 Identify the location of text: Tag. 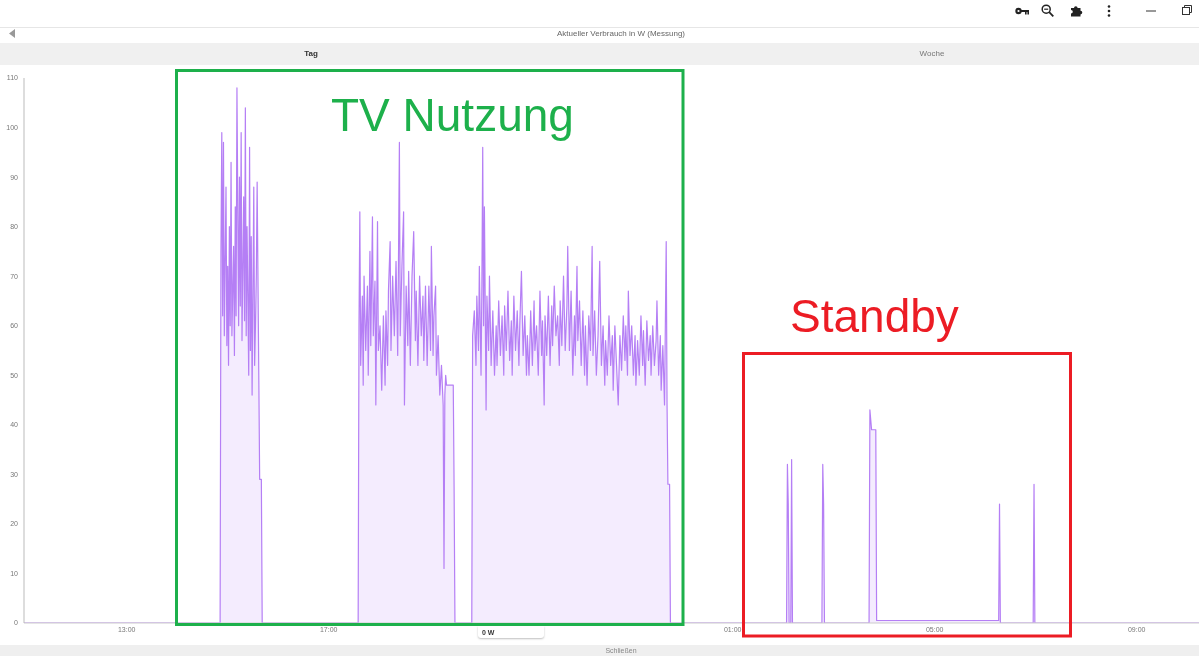
(311, 53).